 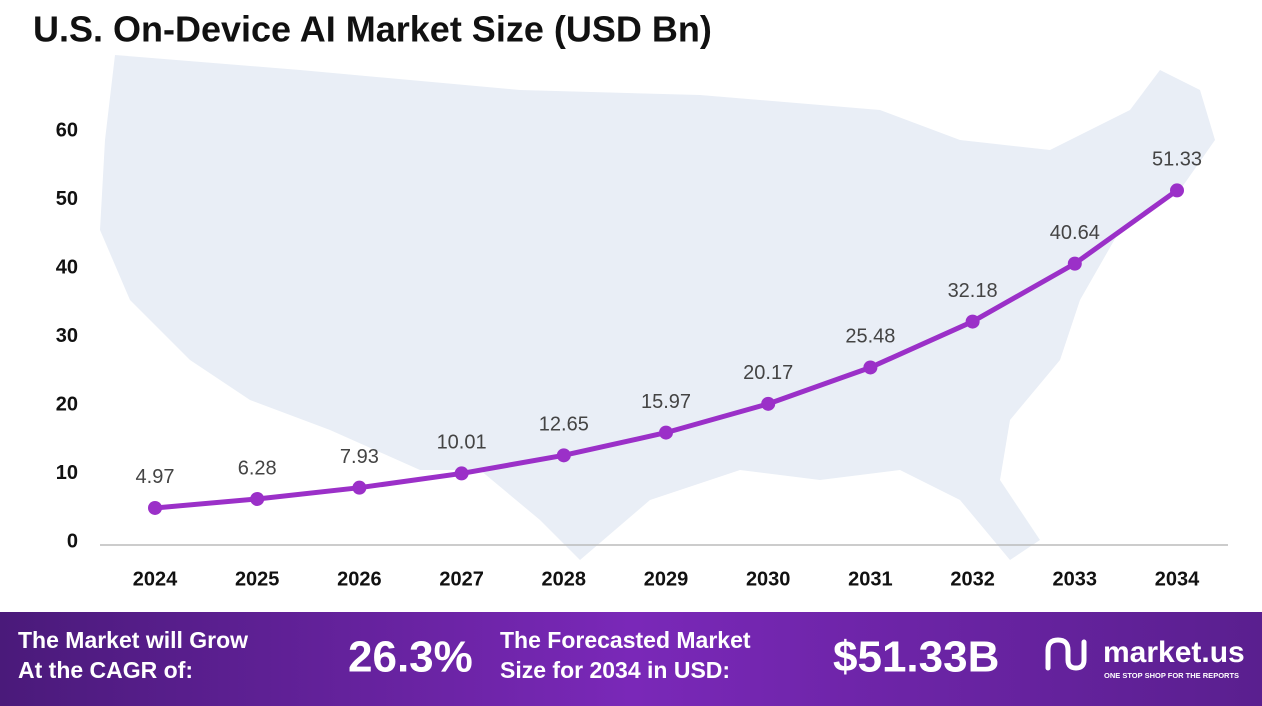 I want to click on chart-title: U.S. On-Device AI Market Size (USD Bn), so click(x=372, y=29).